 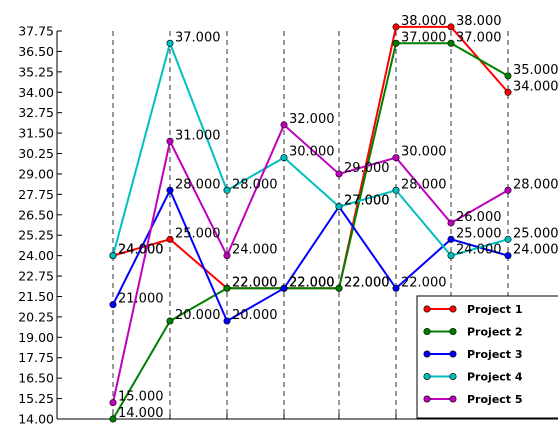 I want to click on data-label-project-3-x5: 27.000, so click(x=367, y=201).